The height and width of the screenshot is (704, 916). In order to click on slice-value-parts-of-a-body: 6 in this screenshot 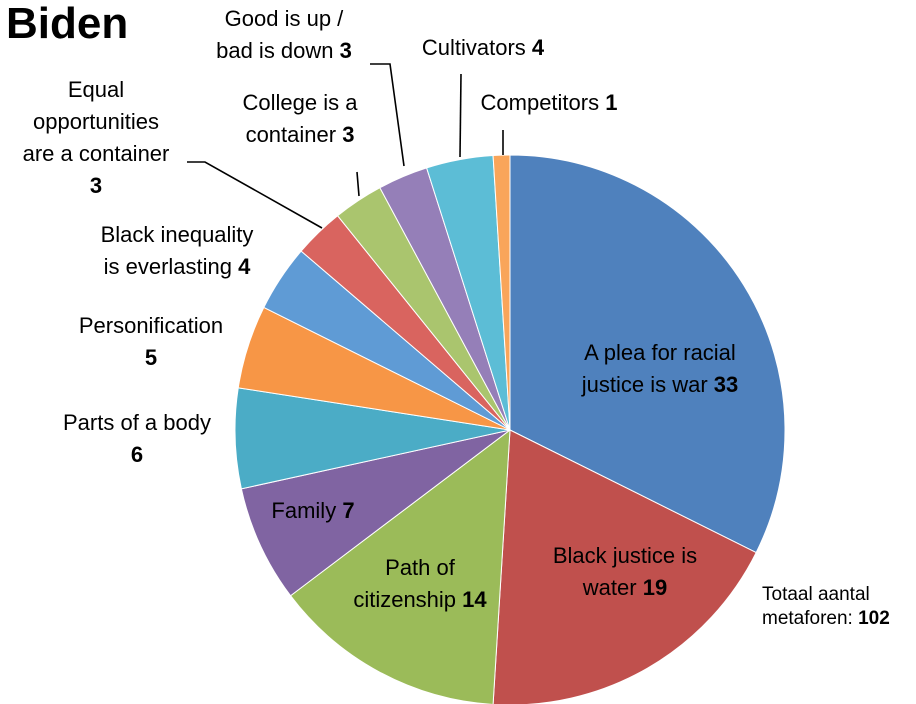, I will do `click(137, 454)`.